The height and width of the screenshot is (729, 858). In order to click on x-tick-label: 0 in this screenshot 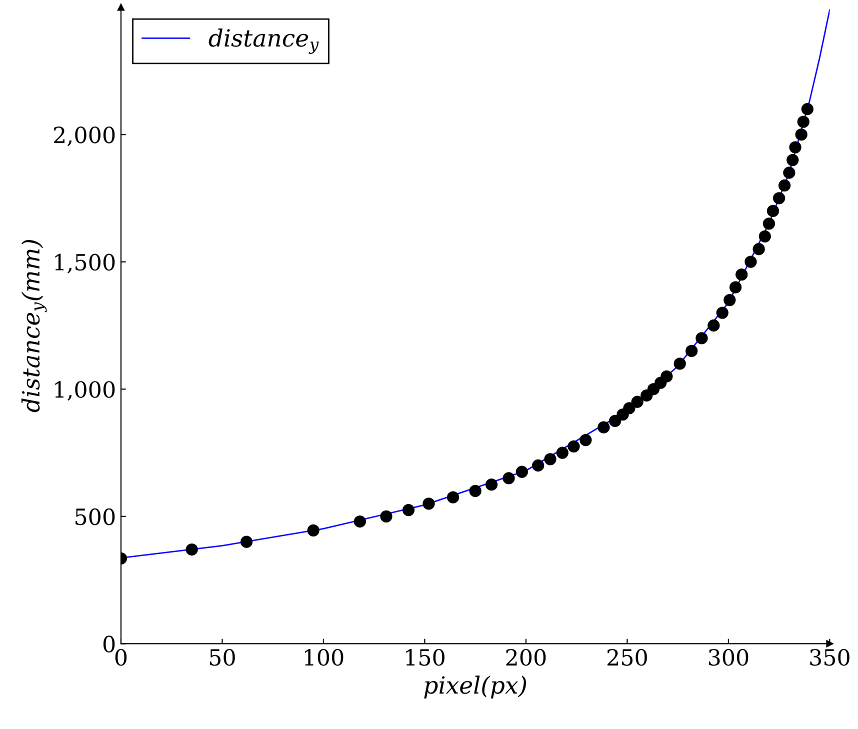, I will do `click(121, 657)`.